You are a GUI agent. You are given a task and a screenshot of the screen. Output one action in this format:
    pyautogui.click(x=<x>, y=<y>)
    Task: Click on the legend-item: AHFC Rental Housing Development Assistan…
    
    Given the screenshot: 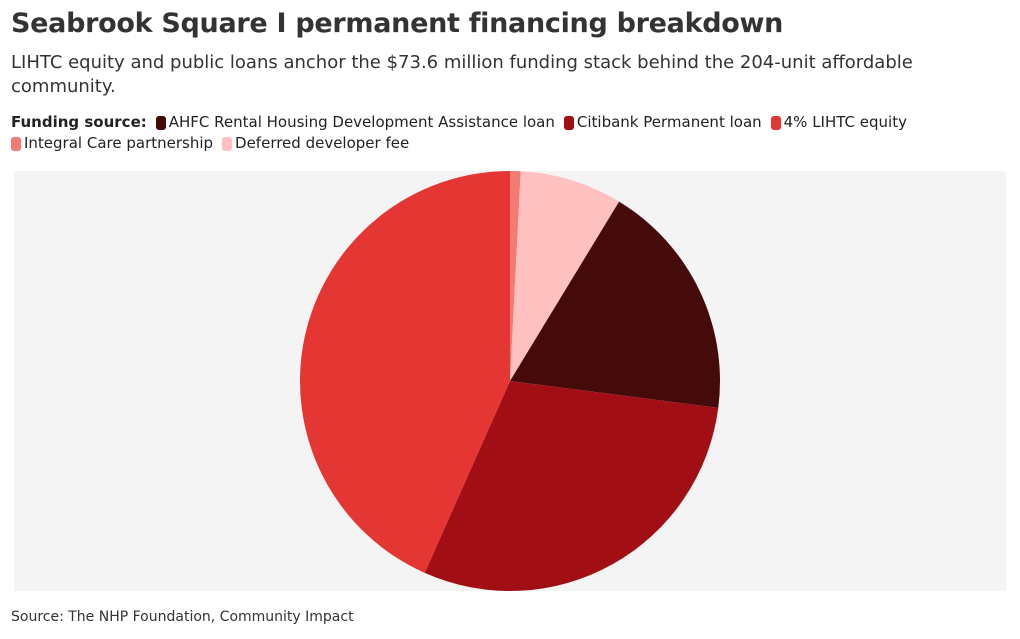 What is the action you would take?
    pyautogui.click(x=355, y=122)
    